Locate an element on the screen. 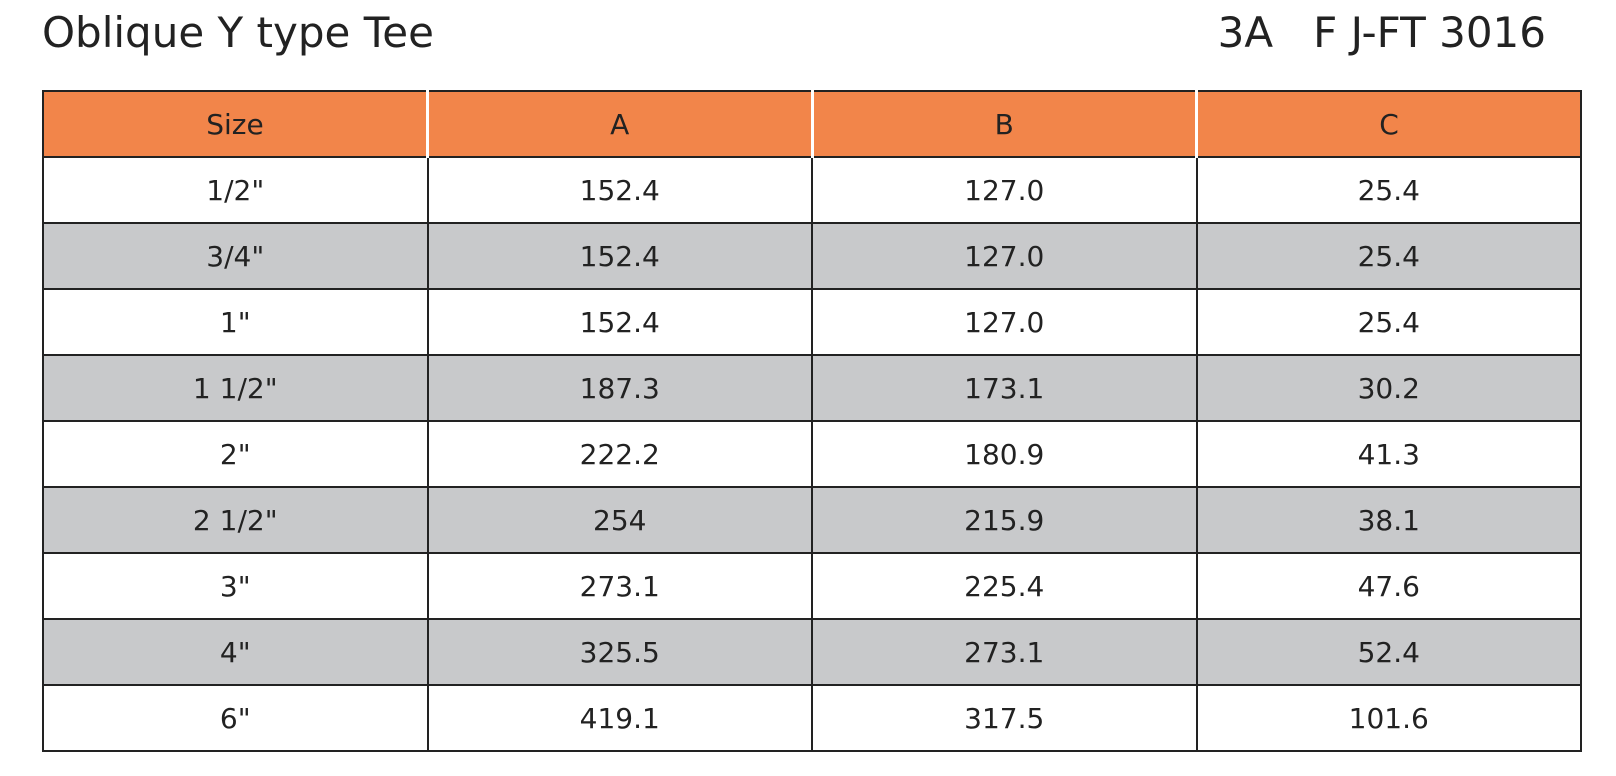 This screenshot has width=1616, height=776. table-row: 1" 152.4 127.0 25.4 is located at coordinates (812, 322).